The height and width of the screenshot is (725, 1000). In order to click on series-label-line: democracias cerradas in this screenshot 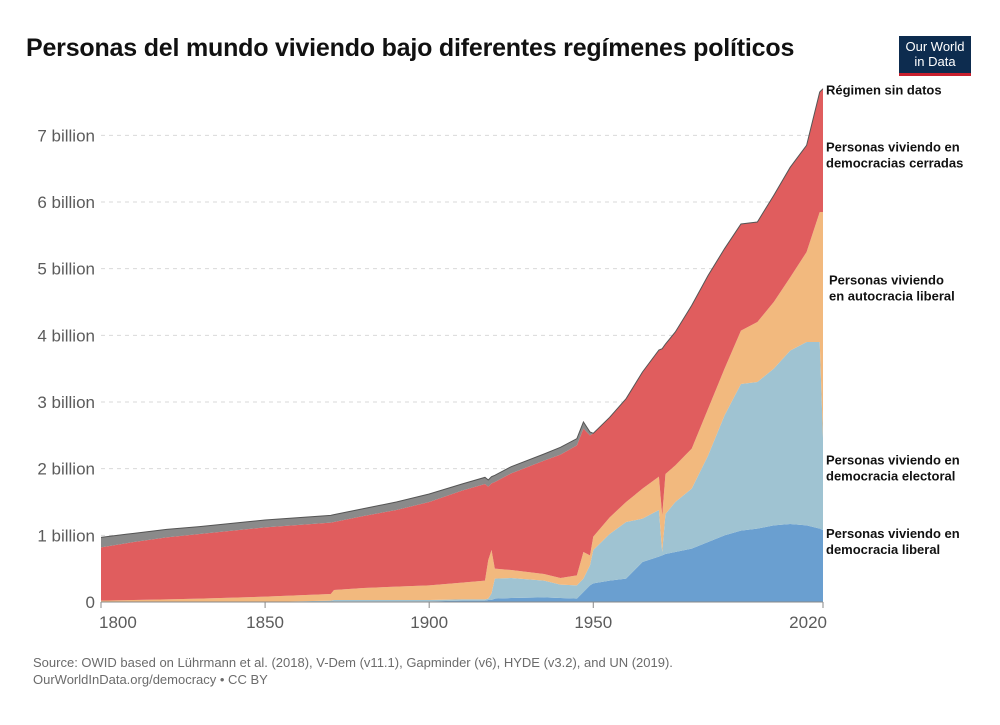, I will do `click(894, 162)`.